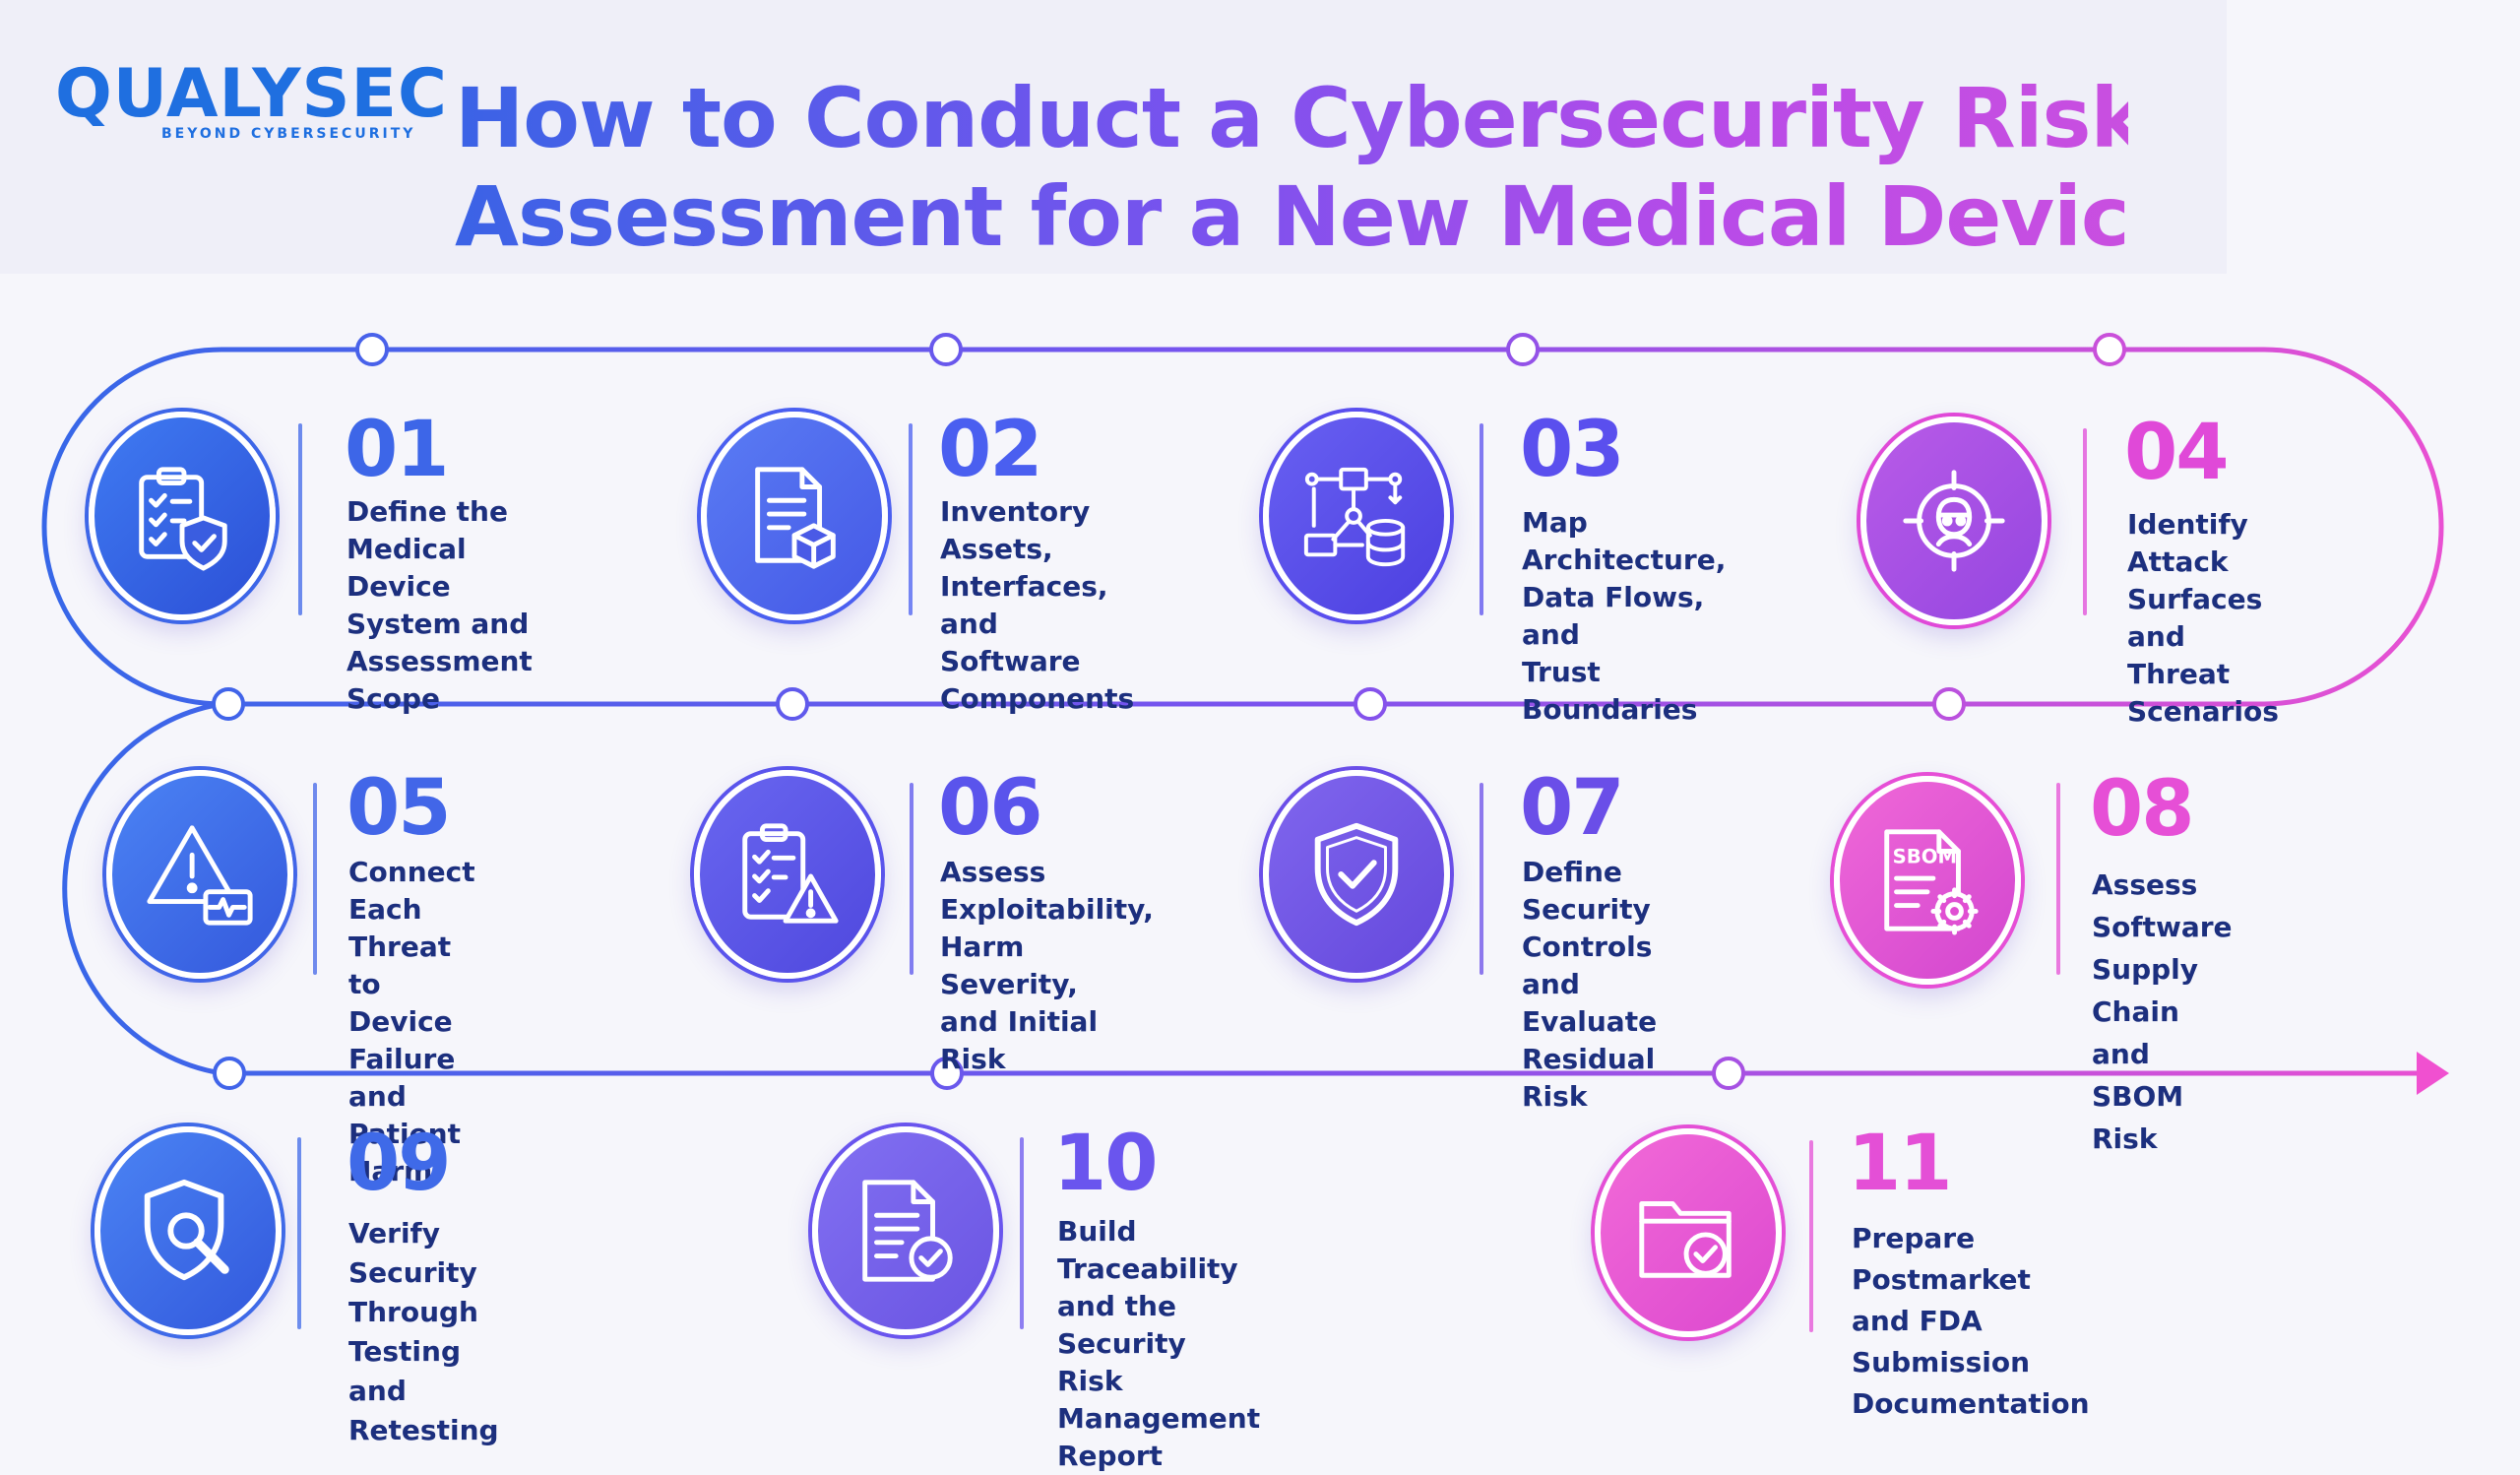 Image resolution: width=2520 pixels, height=1475 pixels. I want to click on step-11-number: 11, so click(1900, 1164).